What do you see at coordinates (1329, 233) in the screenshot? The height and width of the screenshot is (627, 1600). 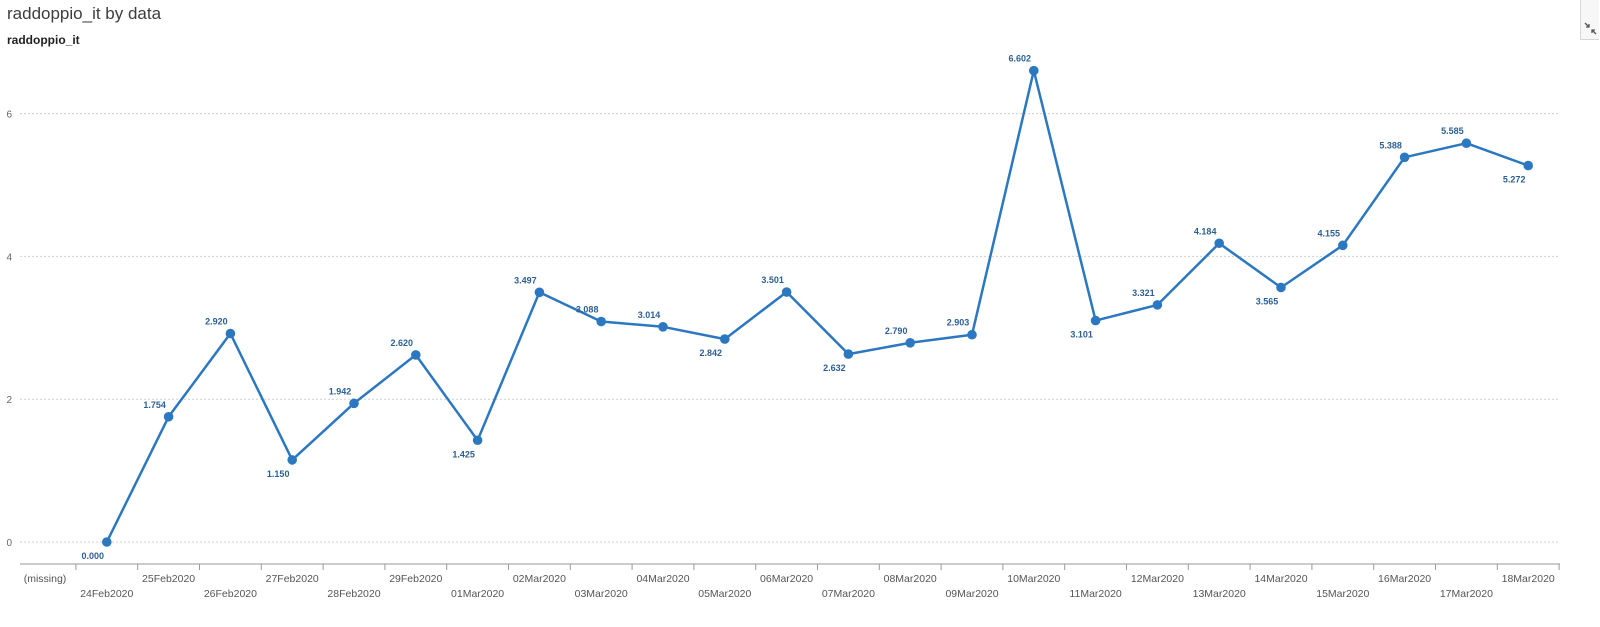 I see `data-label: 4.155` at bounding box center [1329, 233].